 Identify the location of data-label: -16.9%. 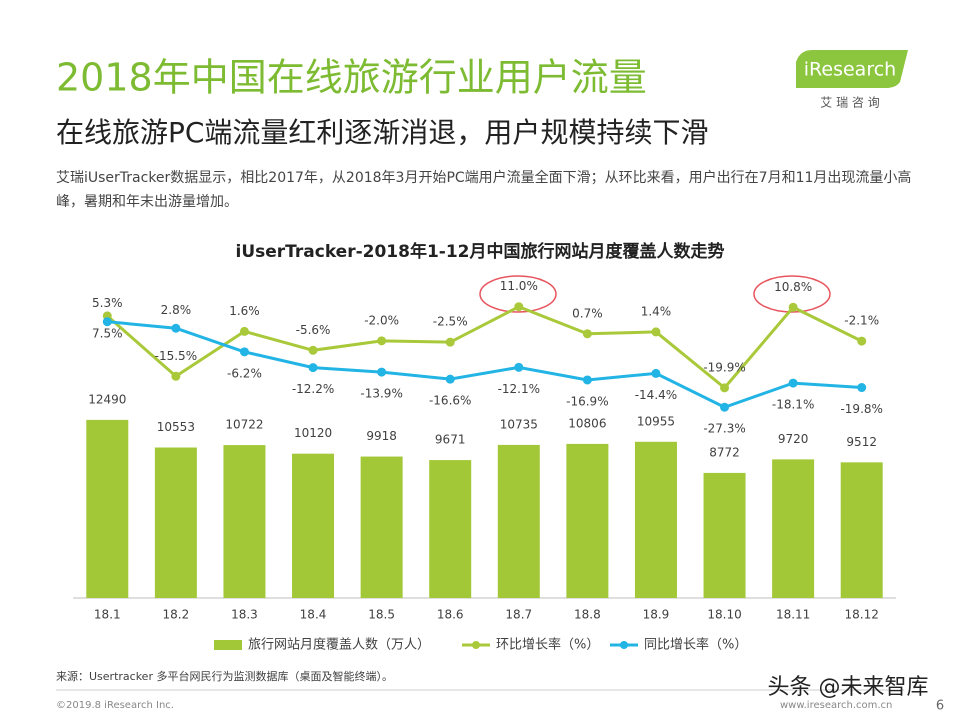
(587, 401).